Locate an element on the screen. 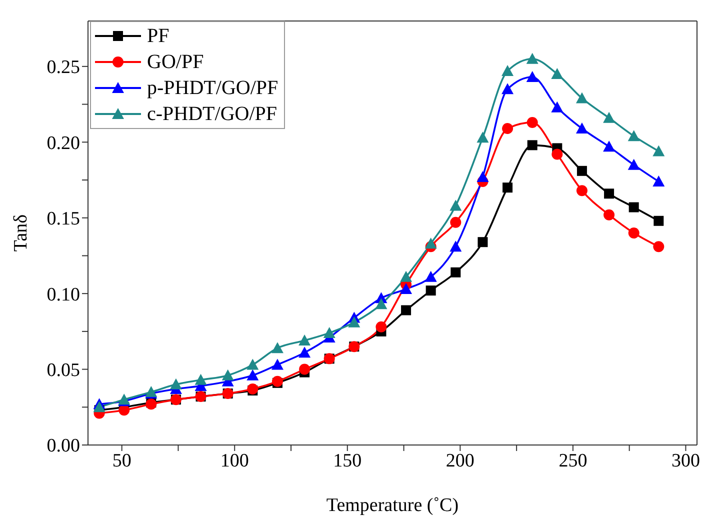 This screenshot has width=714, height=527. x-axis-title: Temperature (˚C) is located at coordinates (392, 505).